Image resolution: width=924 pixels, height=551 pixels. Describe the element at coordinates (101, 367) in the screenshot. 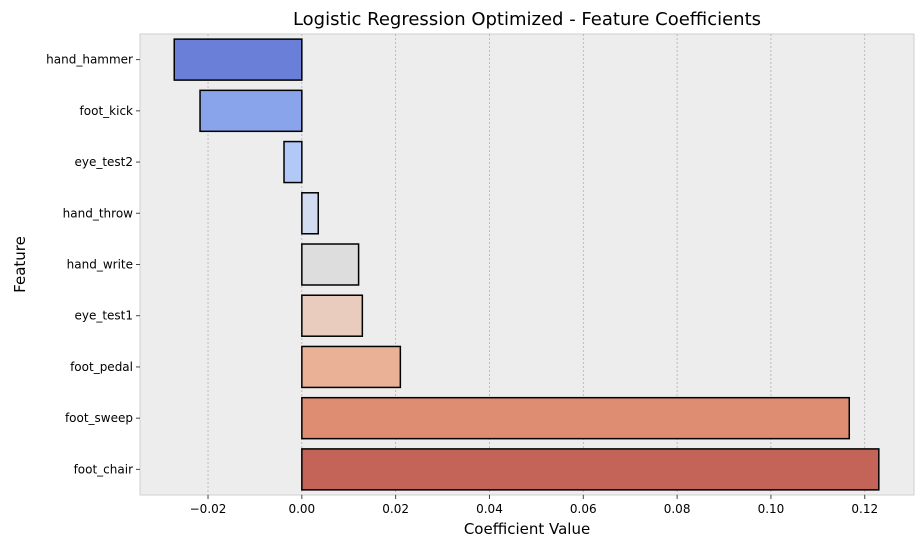

I see `y-tick-label: foot_pedal` at that location.